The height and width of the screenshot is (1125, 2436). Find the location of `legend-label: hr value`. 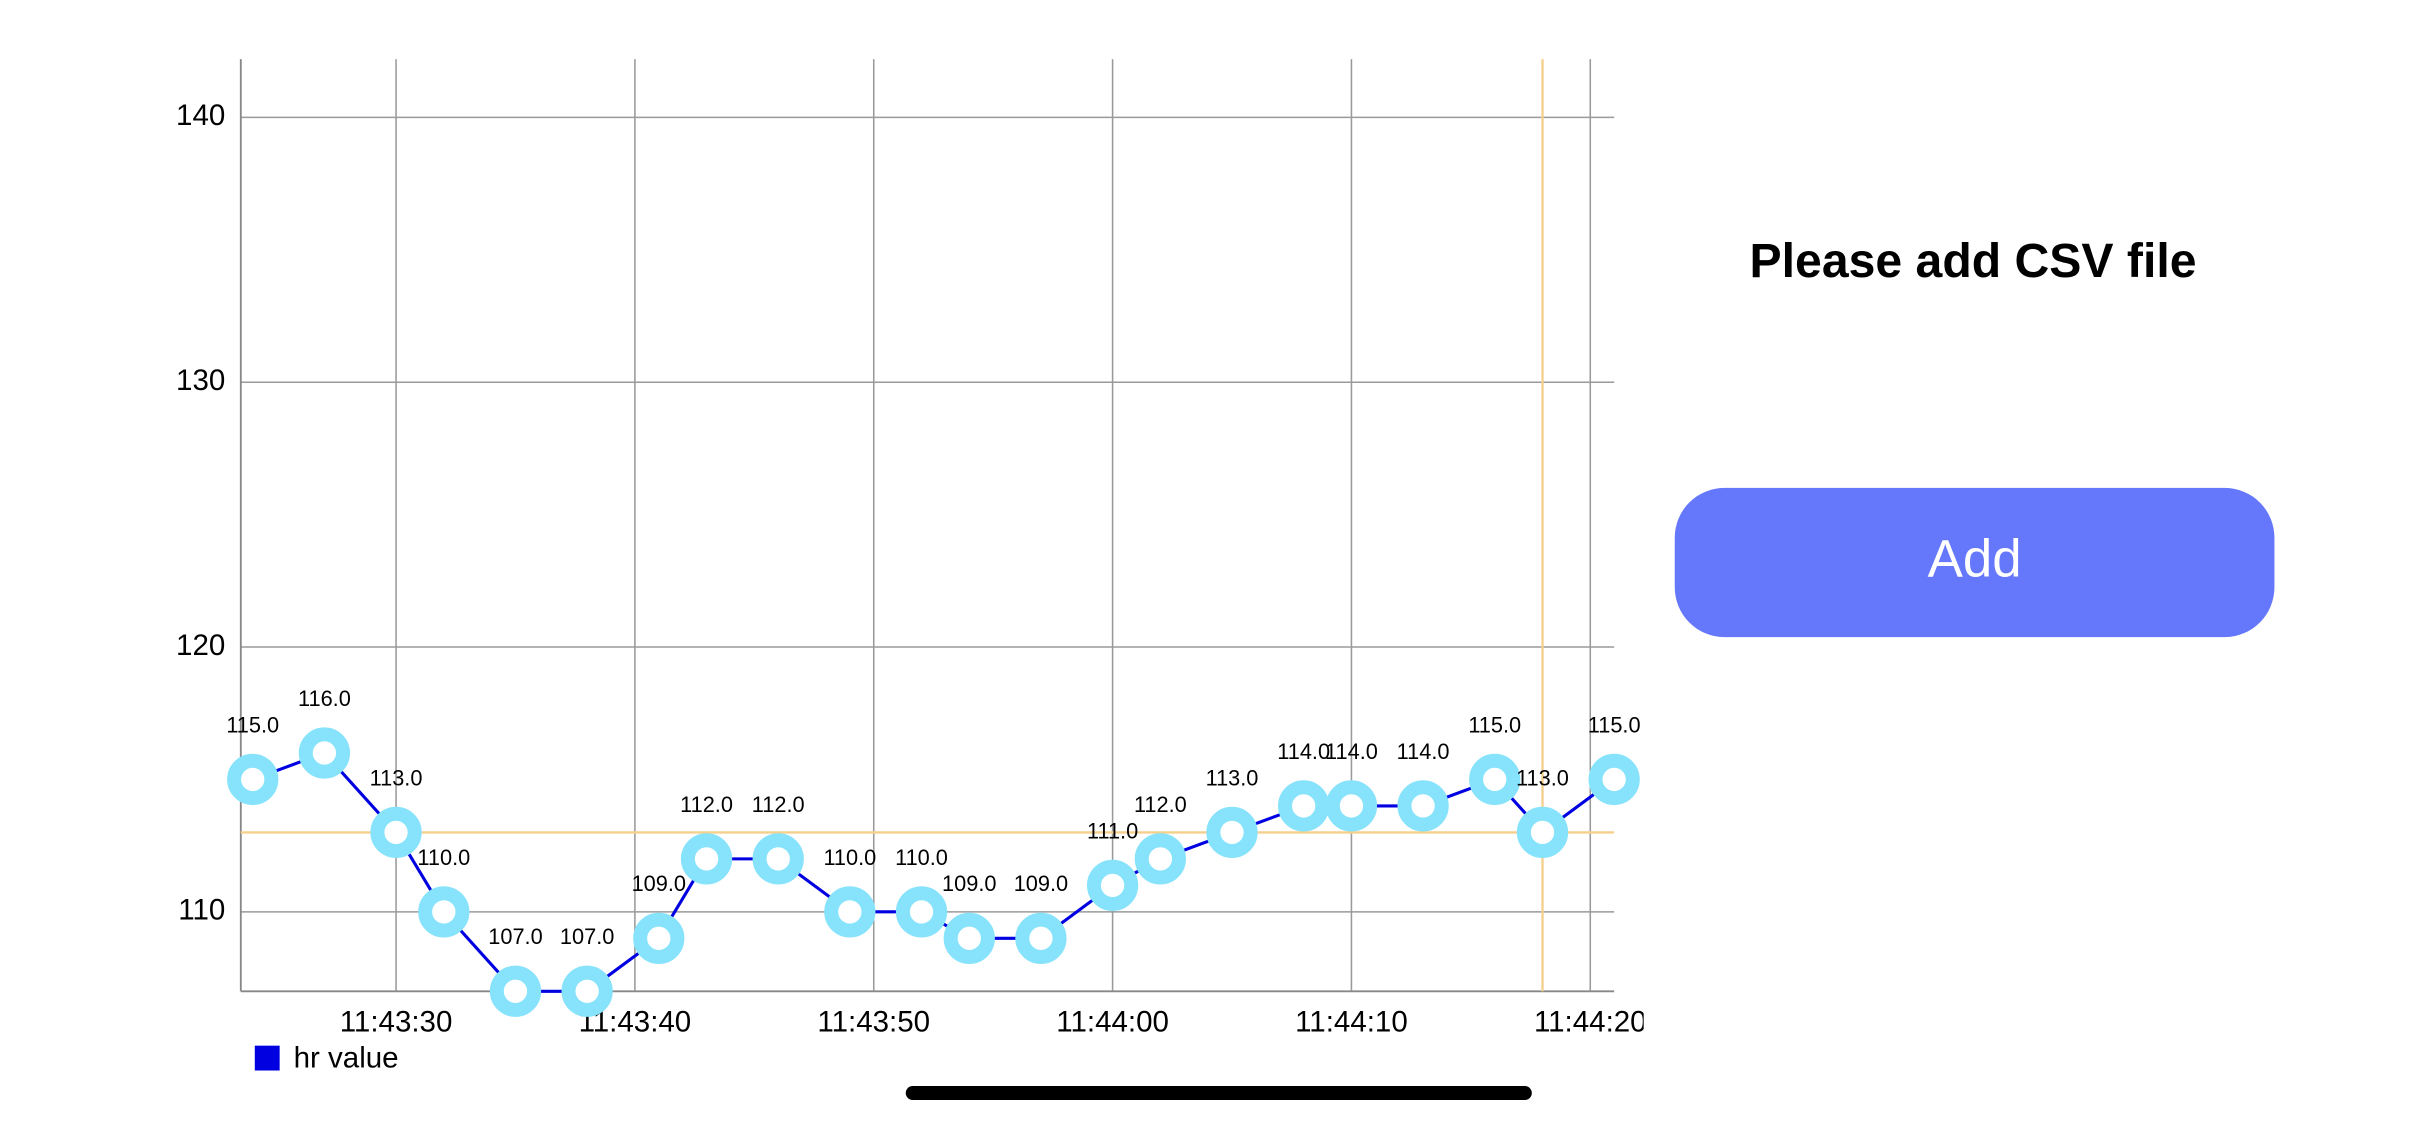

legend-label: hr value is located at coordinates (346, 1057).